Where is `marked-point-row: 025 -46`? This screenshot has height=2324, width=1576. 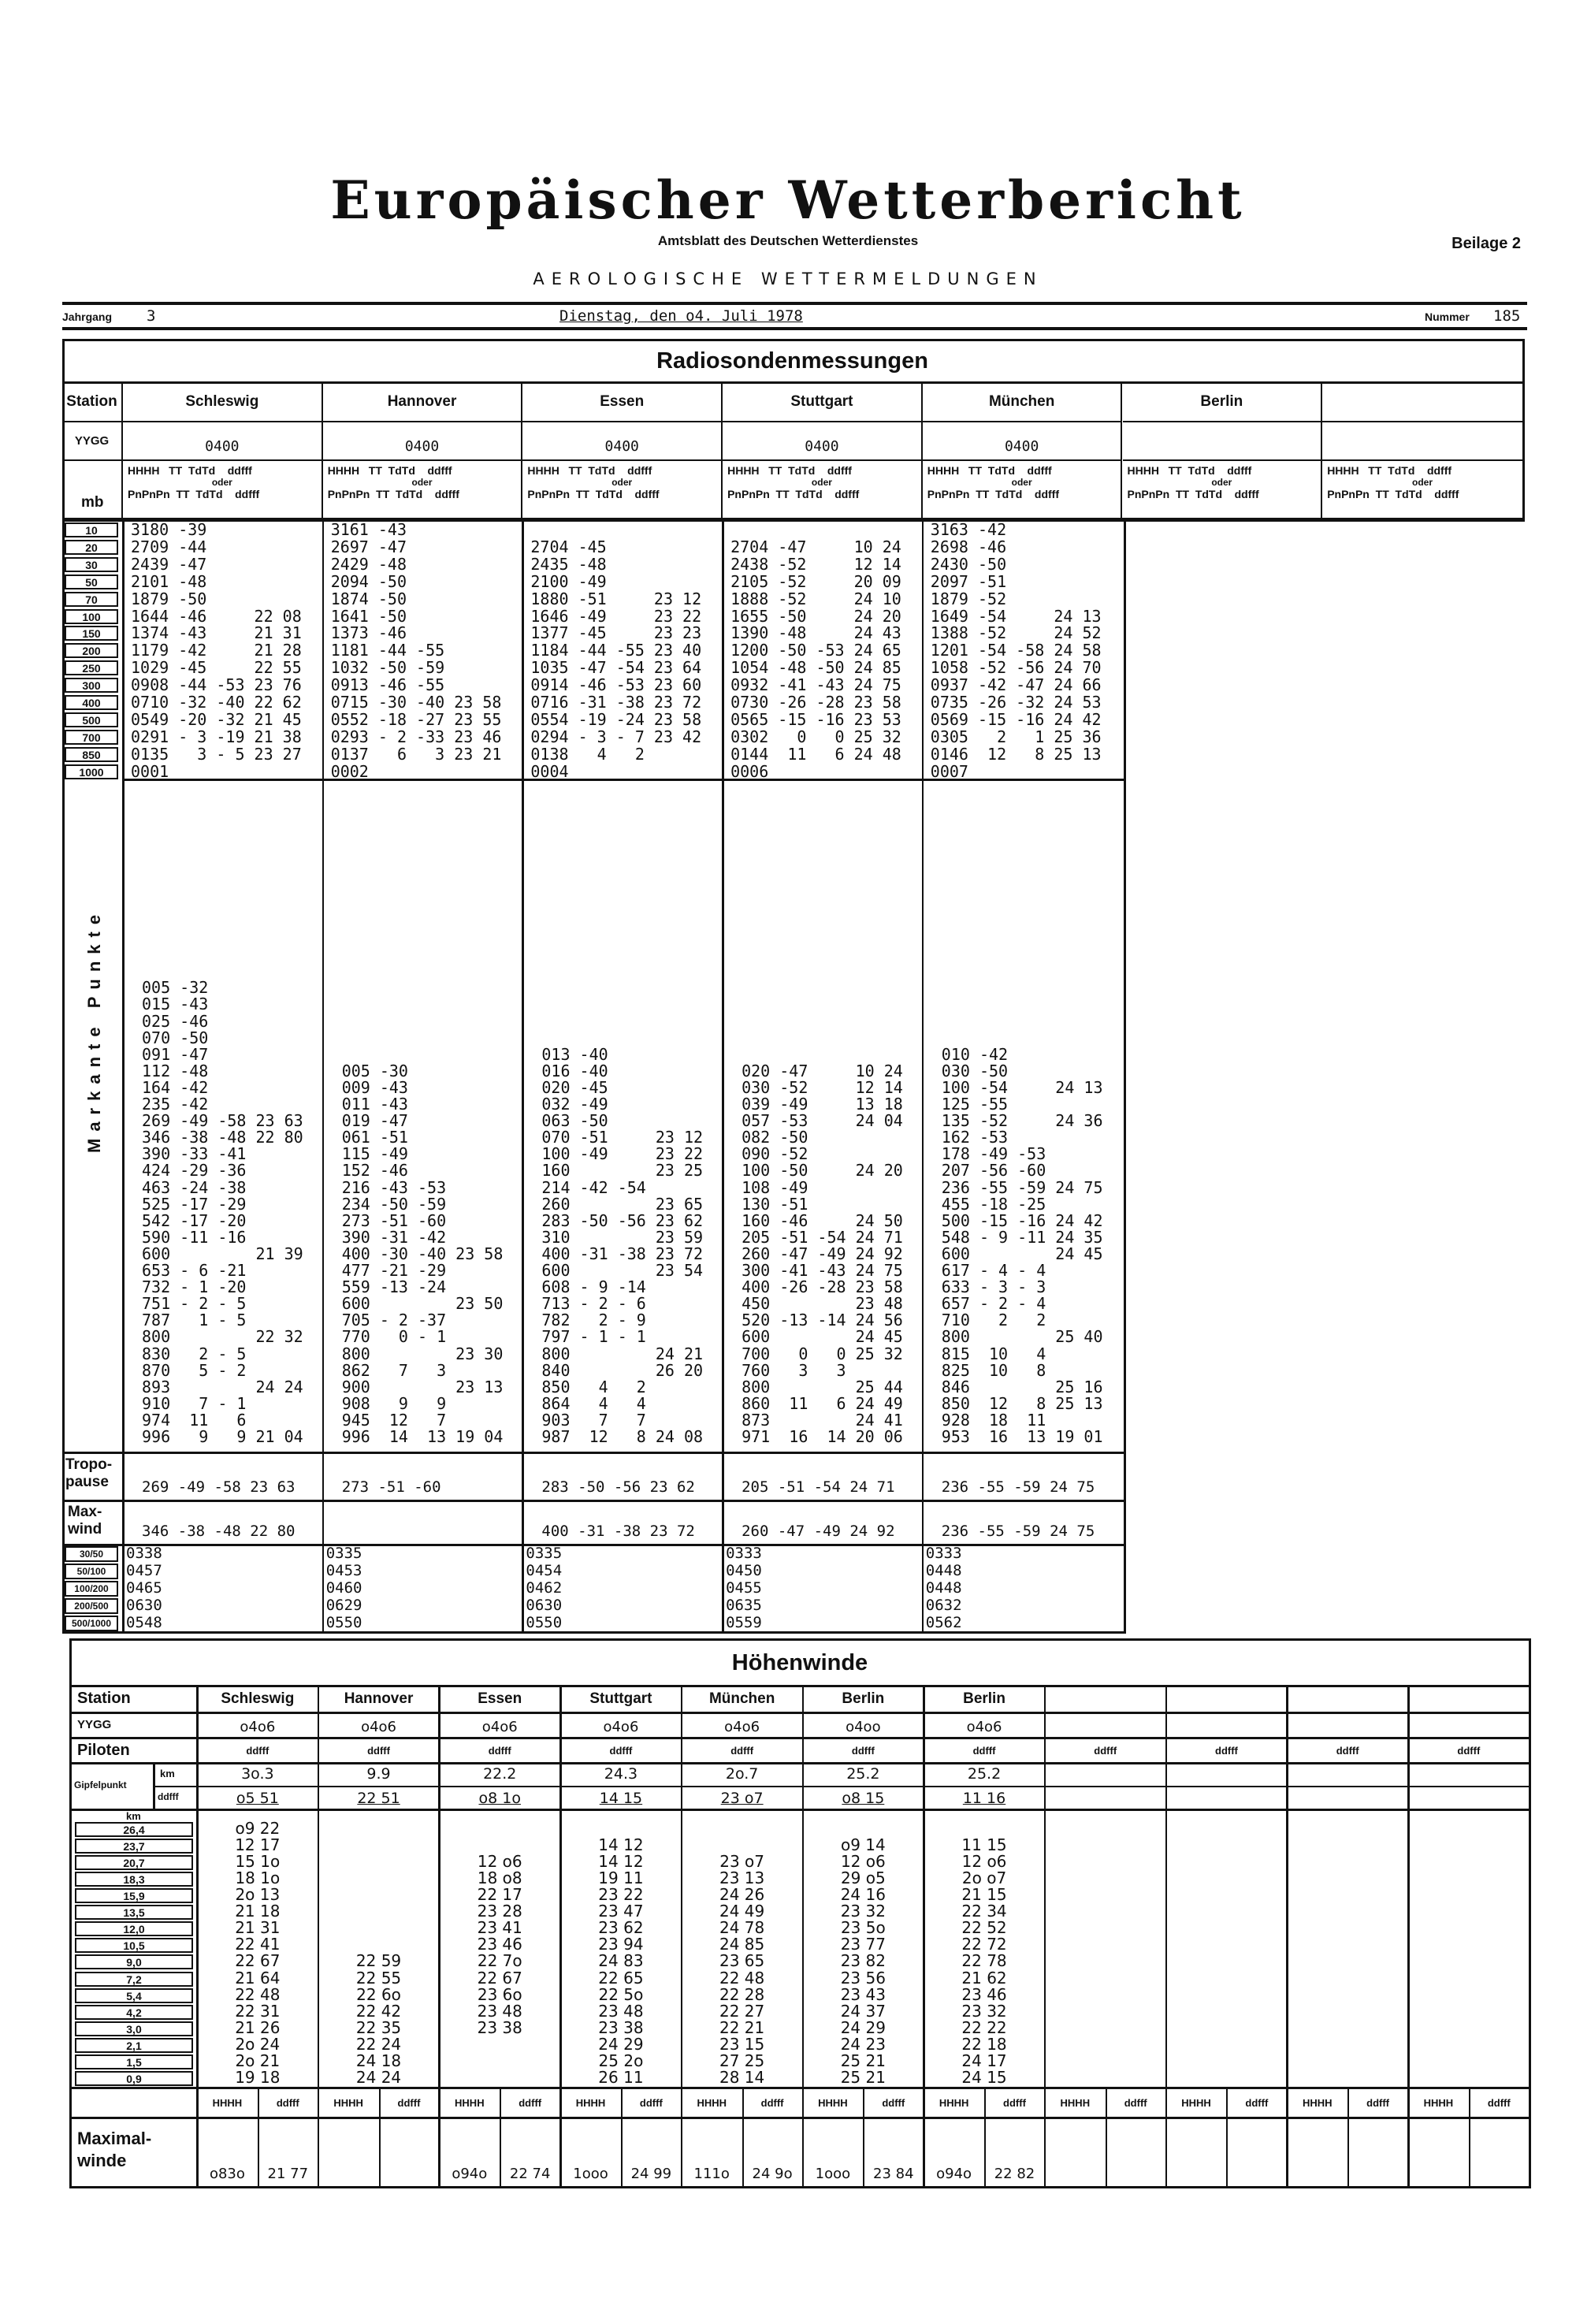
marked-point-row: 025 -46 is located at coordinates (175, 1021).